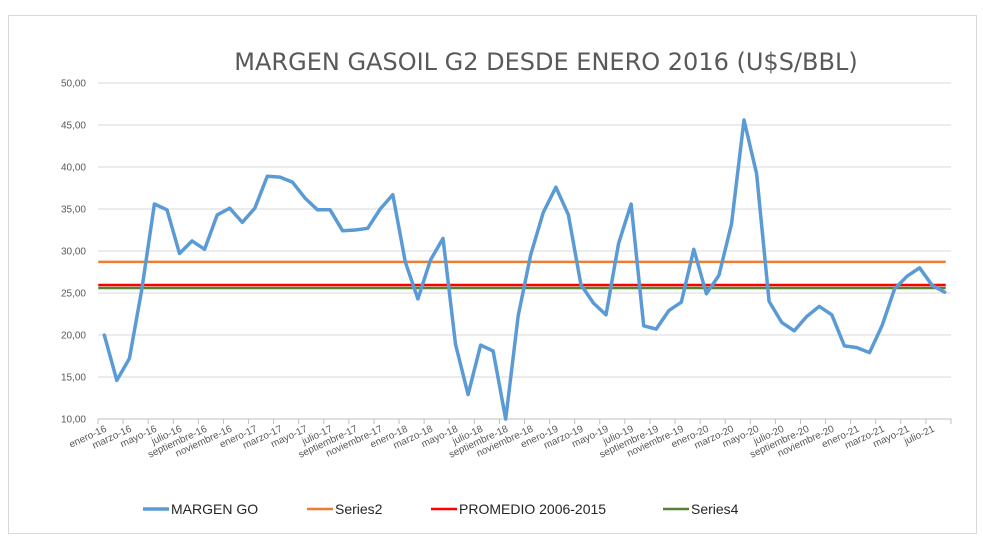 Image resolution: width=983 pixels, height=544 pixels. I want to click on legend-item: PROMEDIO 2006-2015, so click(518, 509).